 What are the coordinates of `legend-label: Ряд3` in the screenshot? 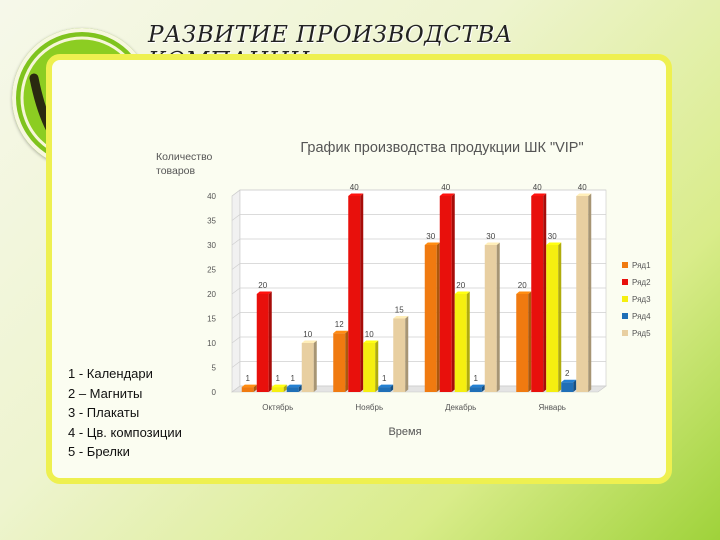 It's located at (641, 299).